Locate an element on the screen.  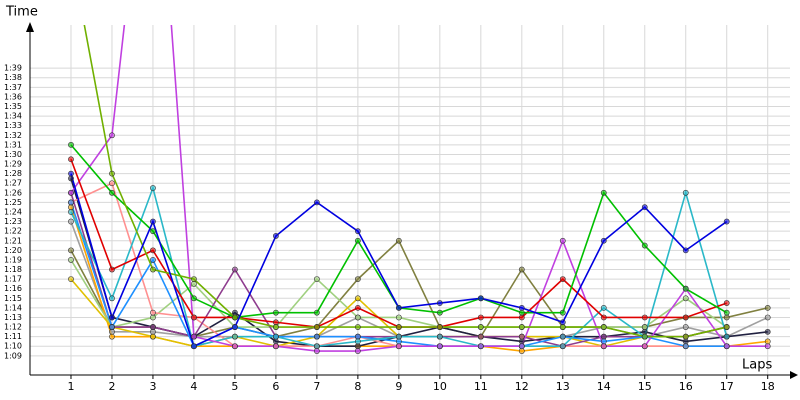
y-tick-label: 1:27 is located at coordinates (13, 183).